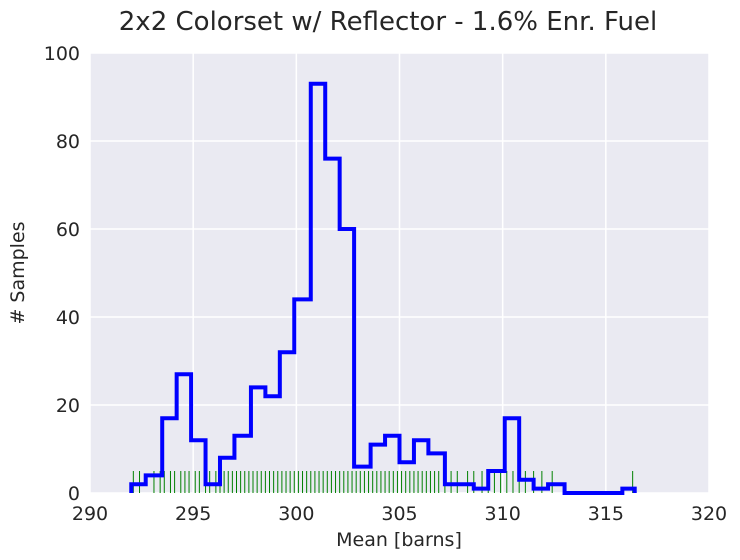 Image resolution: width=740 pixels, height=560 pixels. Describe the element at coordinates (399, 540) in the screenshot. I see `x-axis-label: Mean [barns]` at that location.